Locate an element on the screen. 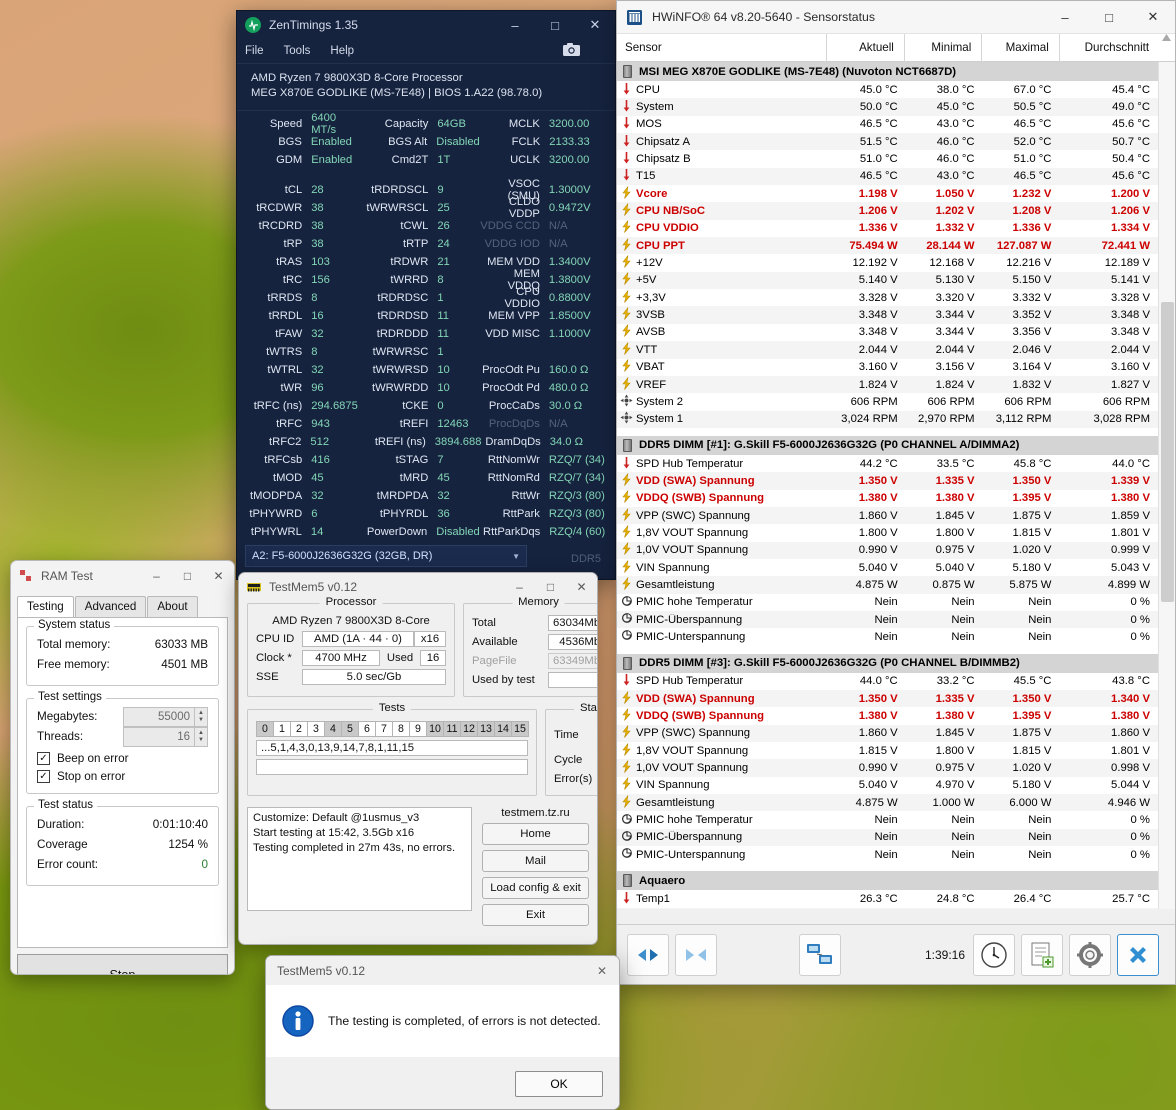 The image size is (1176, 1110). sensor-row: VTT 2.044 V 2.044 V 2.046 V 2.044 V is located at coordinates (887, 350).